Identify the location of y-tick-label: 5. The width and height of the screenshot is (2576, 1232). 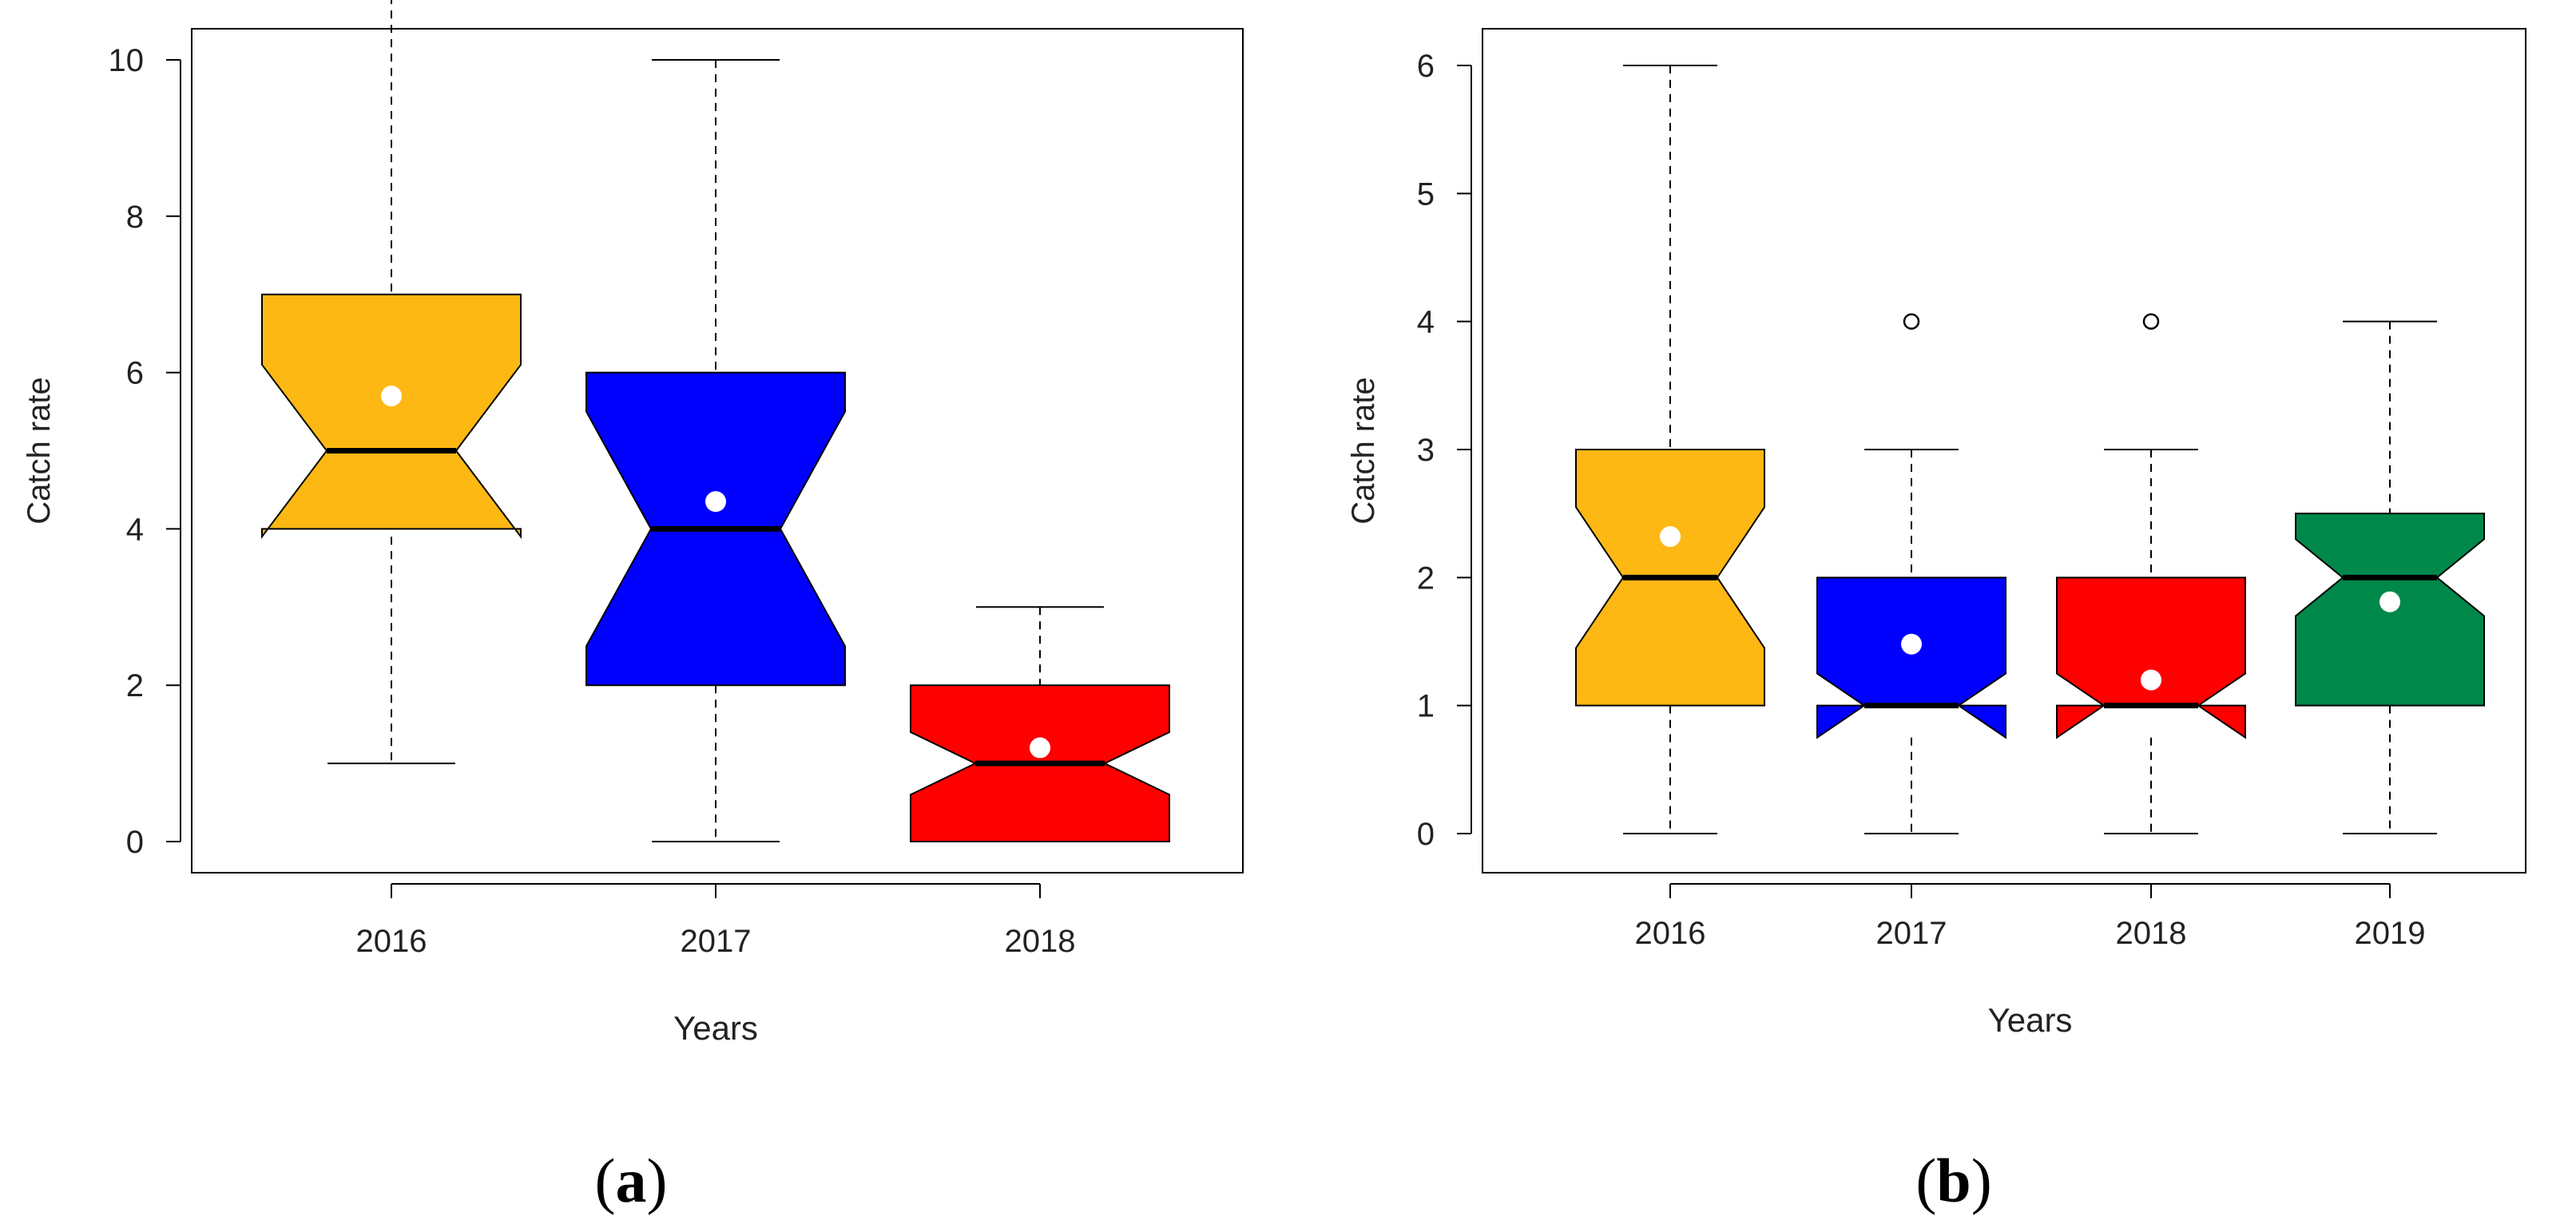
(1426, 194).